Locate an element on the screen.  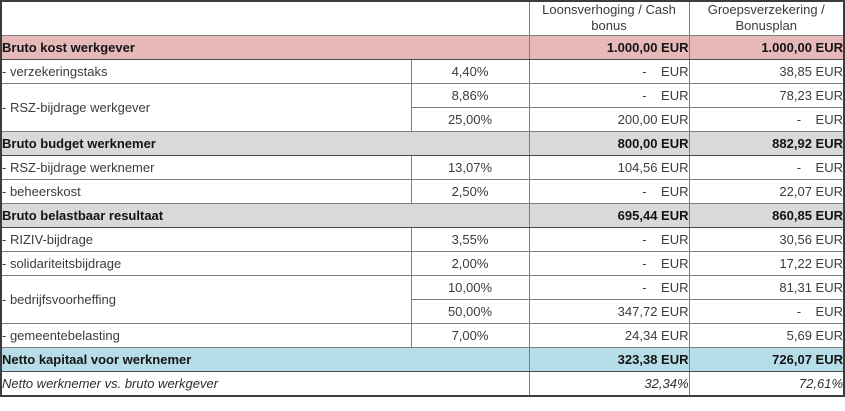
row-verzekeringstaks: - verzekeringstaks 4,40% - EUR 38,85 EUR is located at coordinates (422, 71).